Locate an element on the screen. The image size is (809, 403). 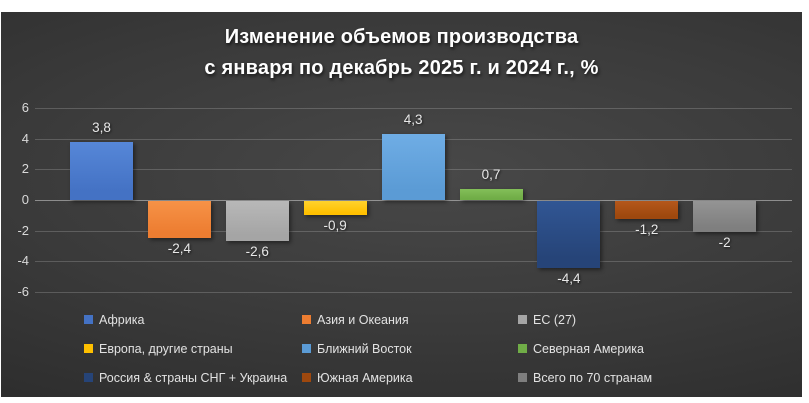
legend-label: Всего по 70 странам is located at coordinates (593, 377).